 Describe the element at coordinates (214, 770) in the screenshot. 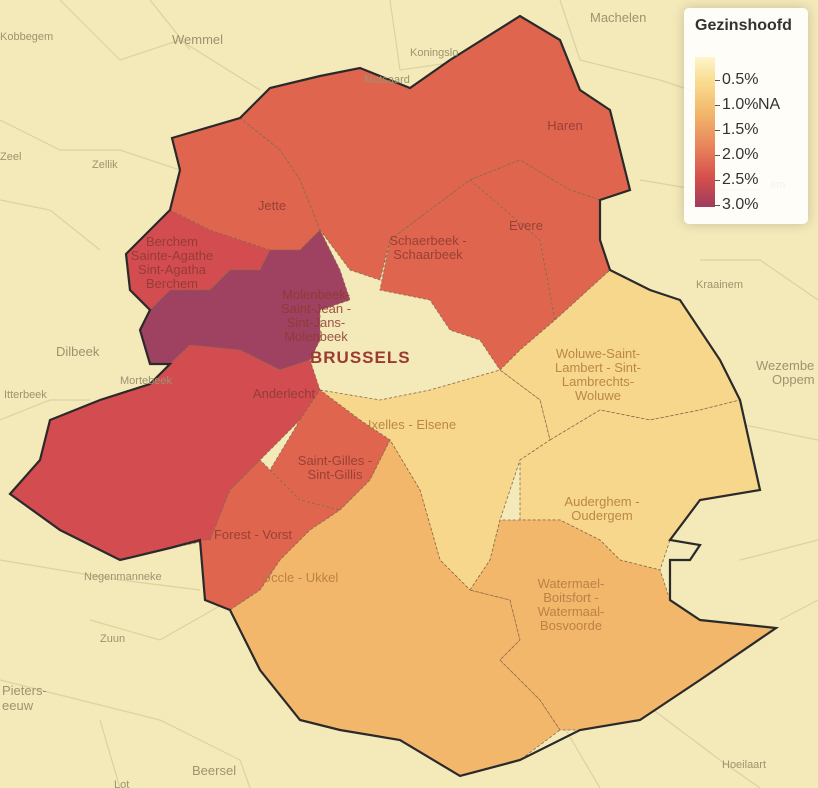

I see `place-label: Beersel` at that location.